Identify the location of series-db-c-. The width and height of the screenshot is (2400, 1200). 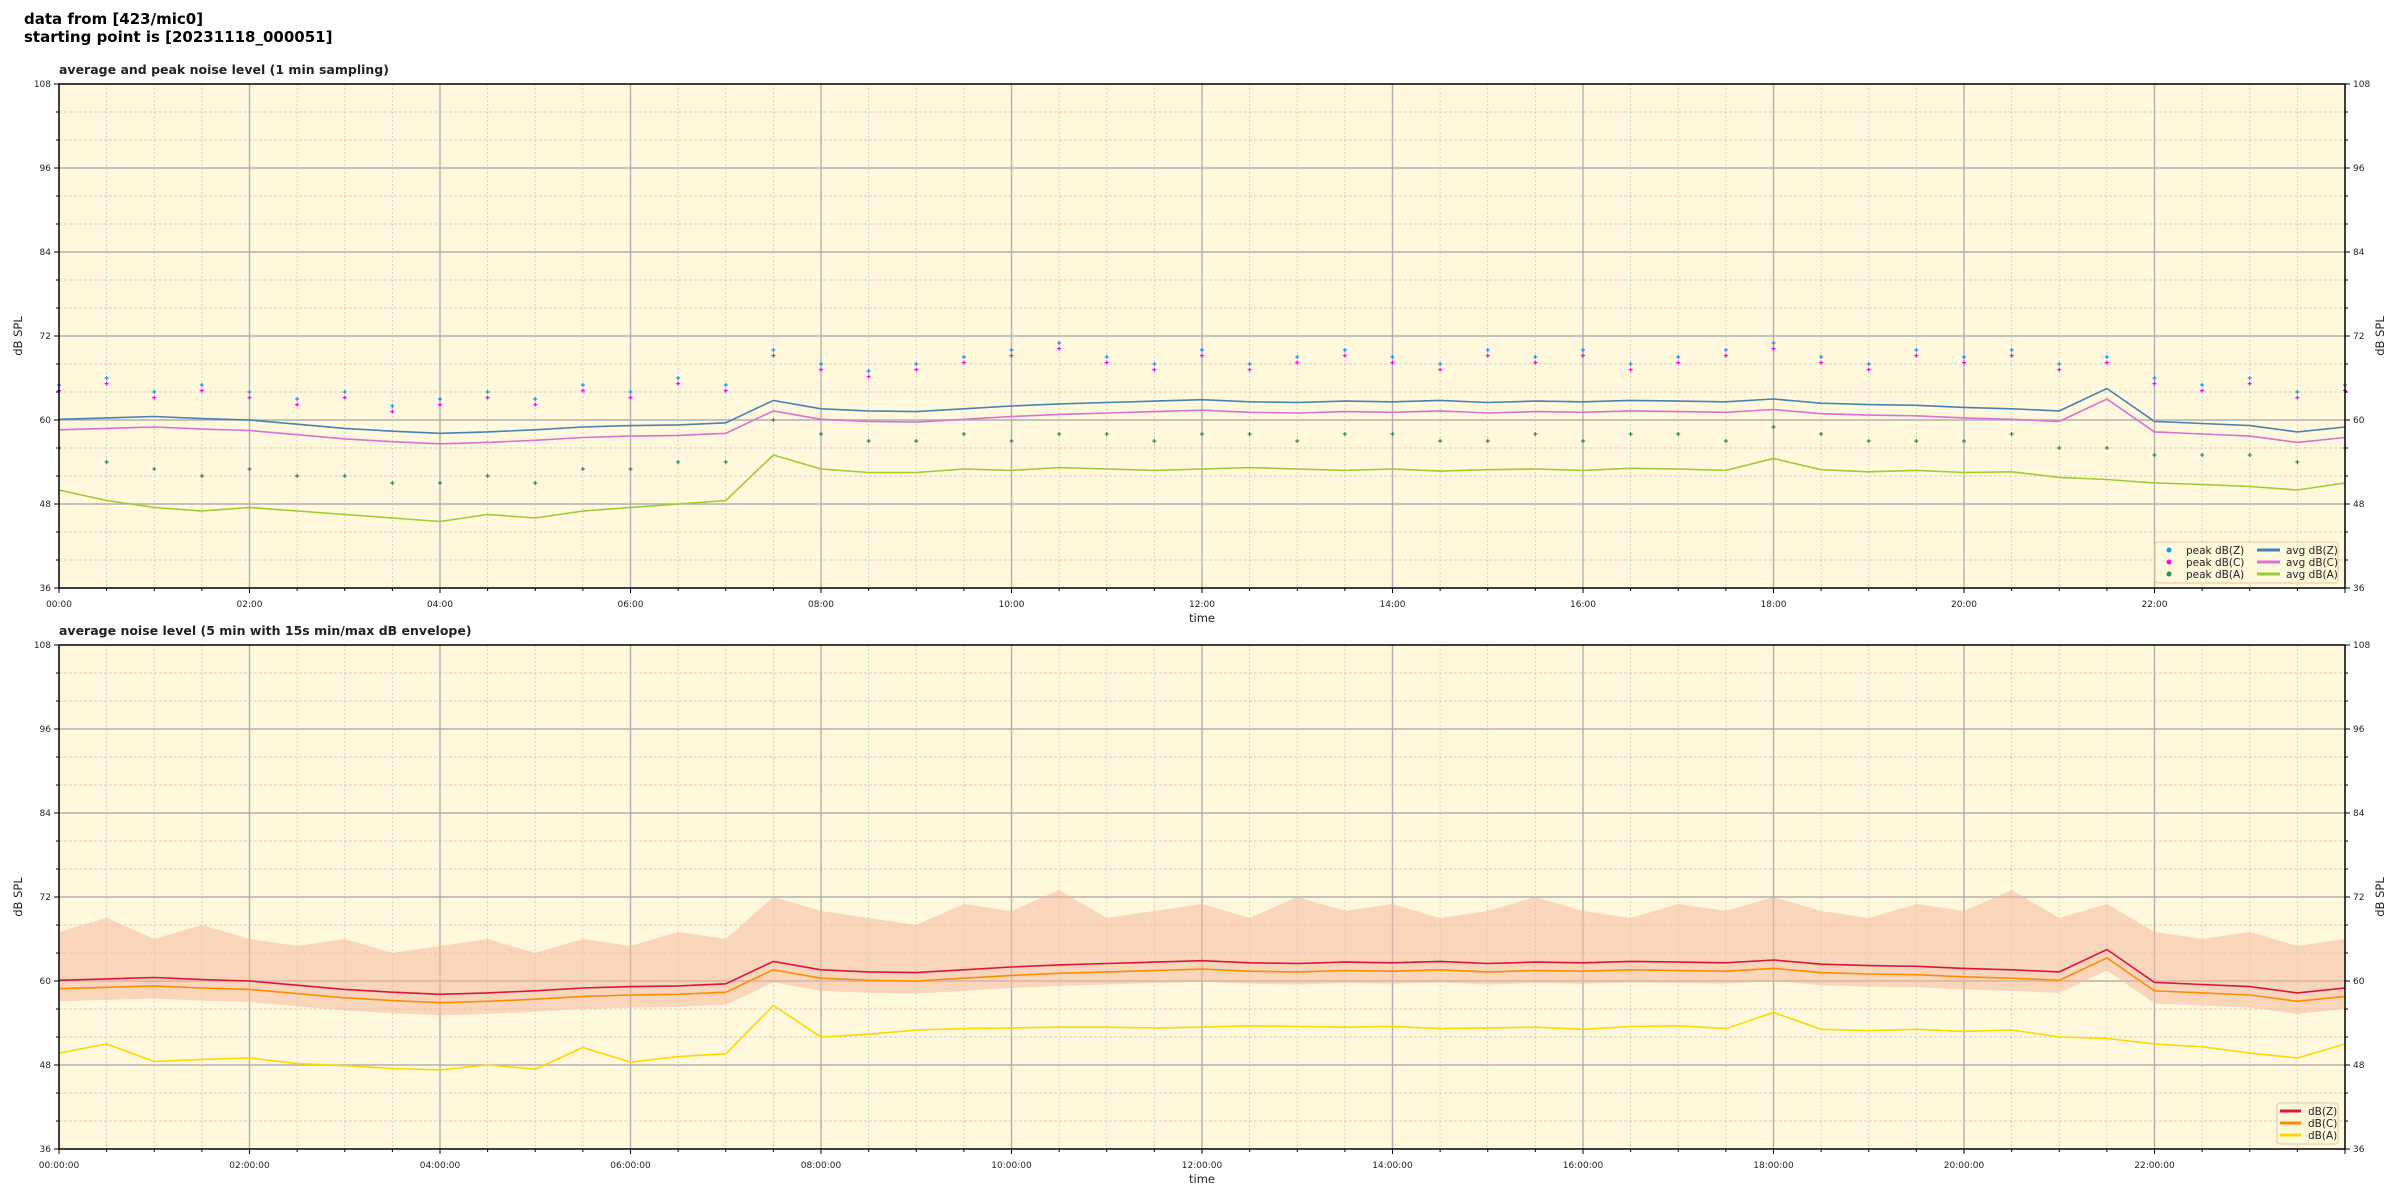
(1202, 980).